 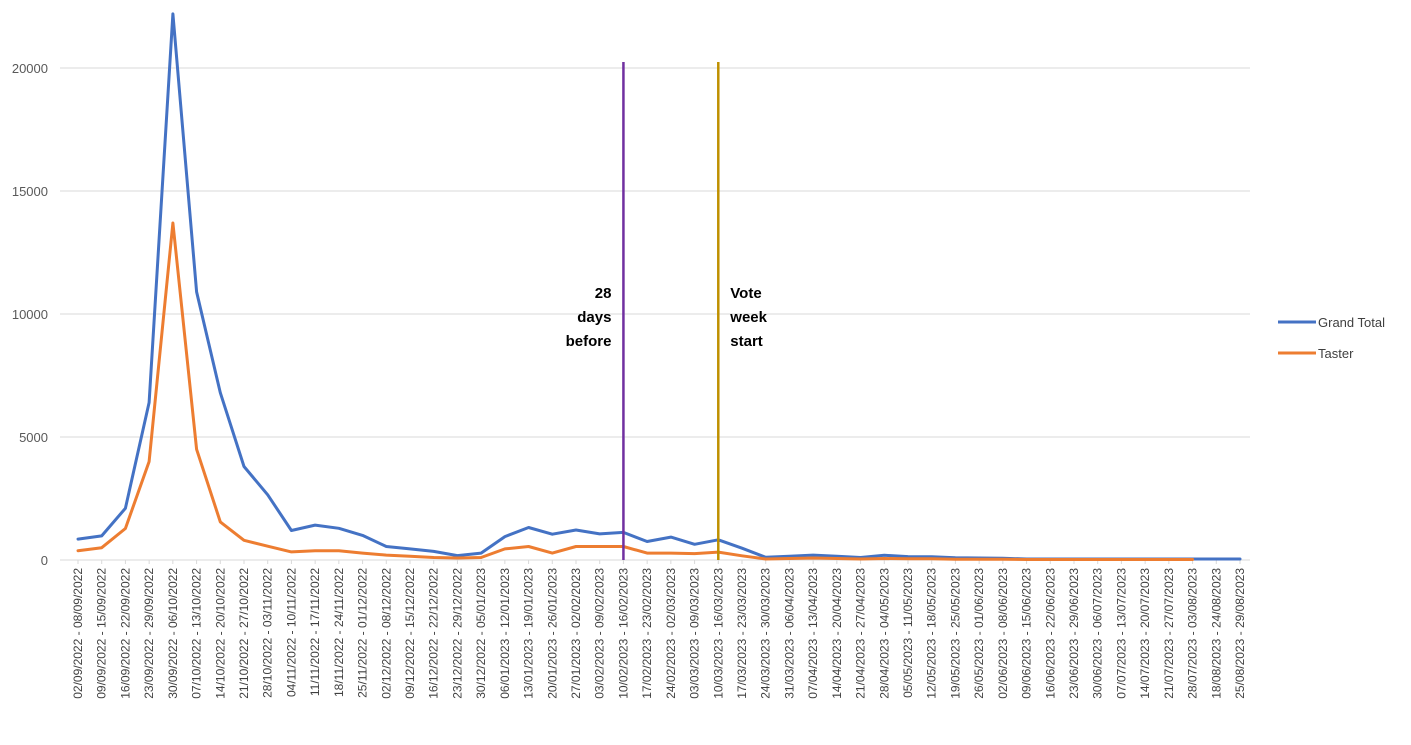 I want to click on x-tick-label: 26/05/2023 - 01/06/2023, so click(x=979, y=633).